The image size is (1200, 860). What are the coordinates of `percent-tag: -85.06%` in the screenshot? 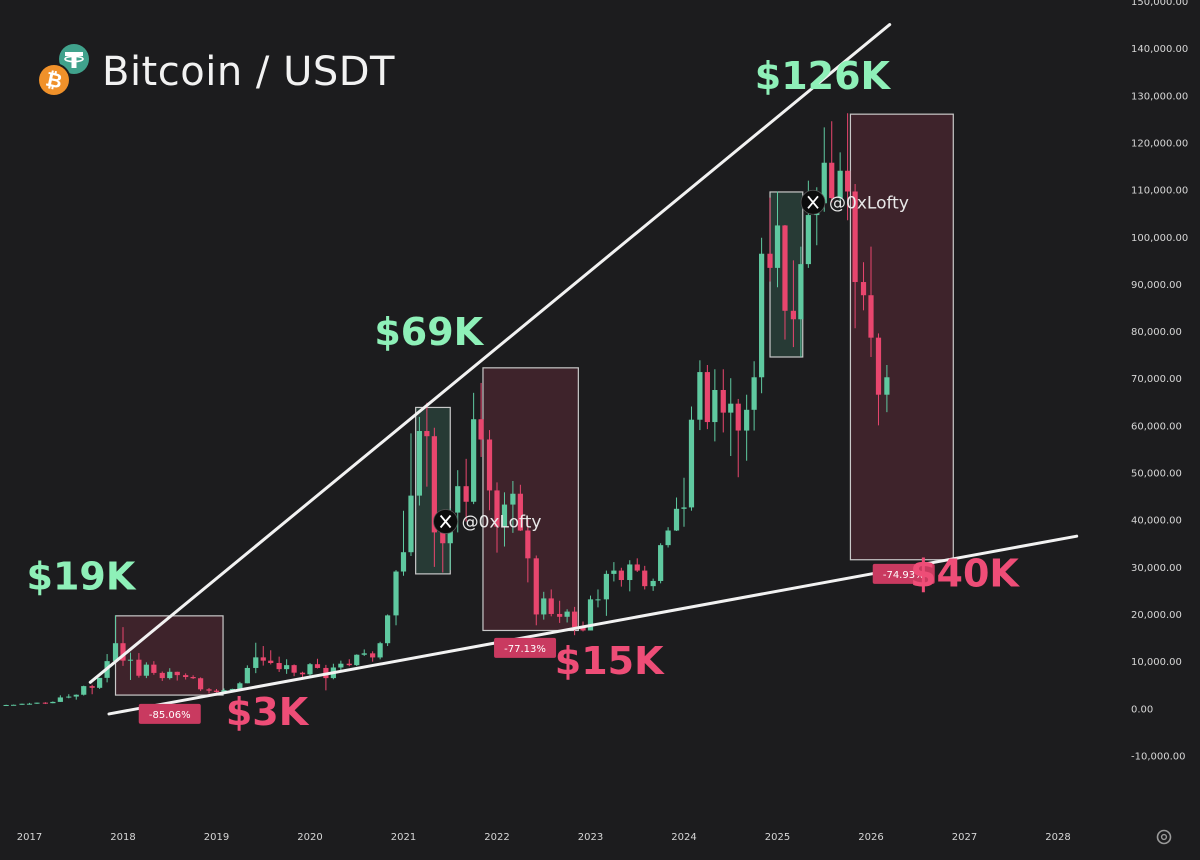 It's located at (170, 715).